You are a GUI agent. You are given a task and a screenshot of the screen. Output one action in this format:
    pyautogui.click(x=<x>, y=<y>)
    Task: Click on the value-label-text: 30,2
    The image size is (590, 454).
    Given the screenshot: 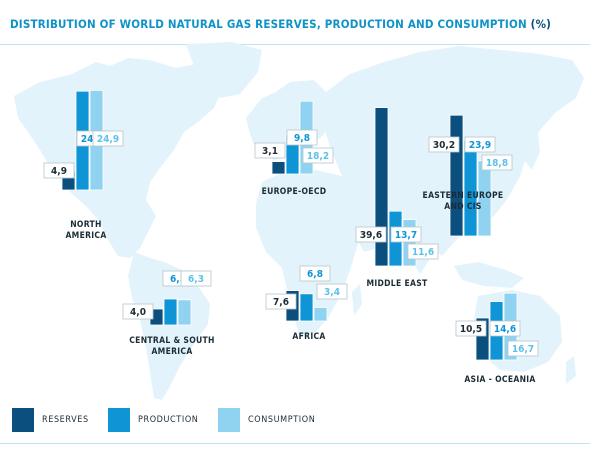 What is the action you would take?
    pyautogui.click(x=444, y=145)
    